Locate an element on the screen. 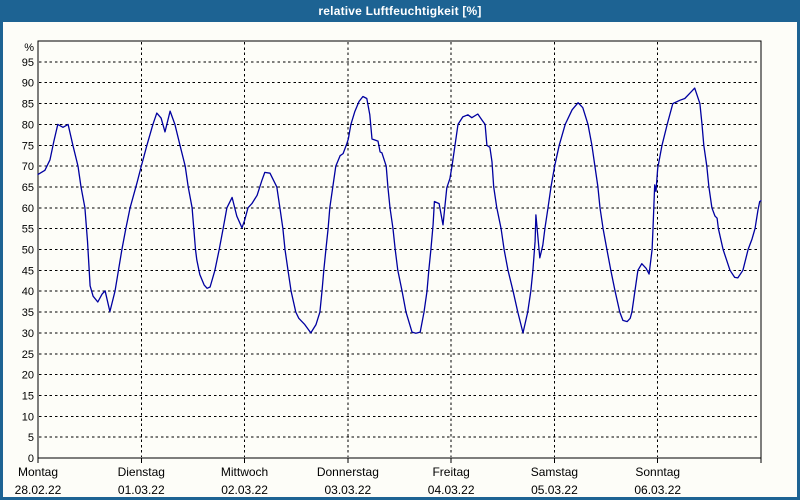 The width and height of the screenshot is (800, 500). x-date-label: 06.03.22 is located at coordinates (657, 490).